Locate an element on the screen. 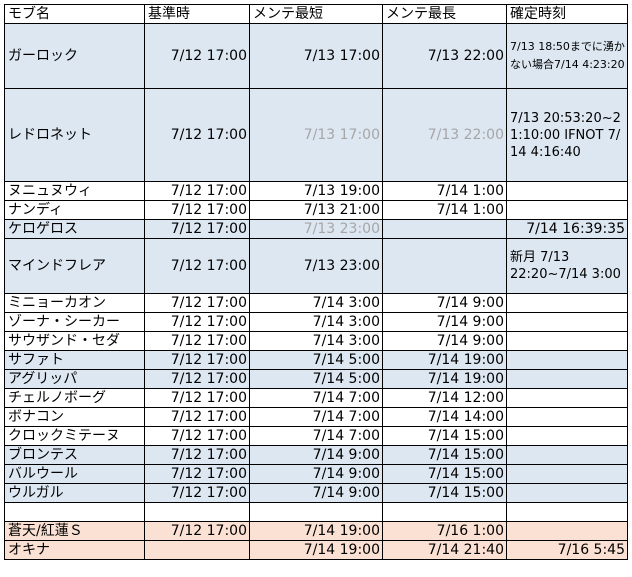 This screenshot has width=632, height=577. mob-name-cell: ナンディ is located at coordinates (74, 210).